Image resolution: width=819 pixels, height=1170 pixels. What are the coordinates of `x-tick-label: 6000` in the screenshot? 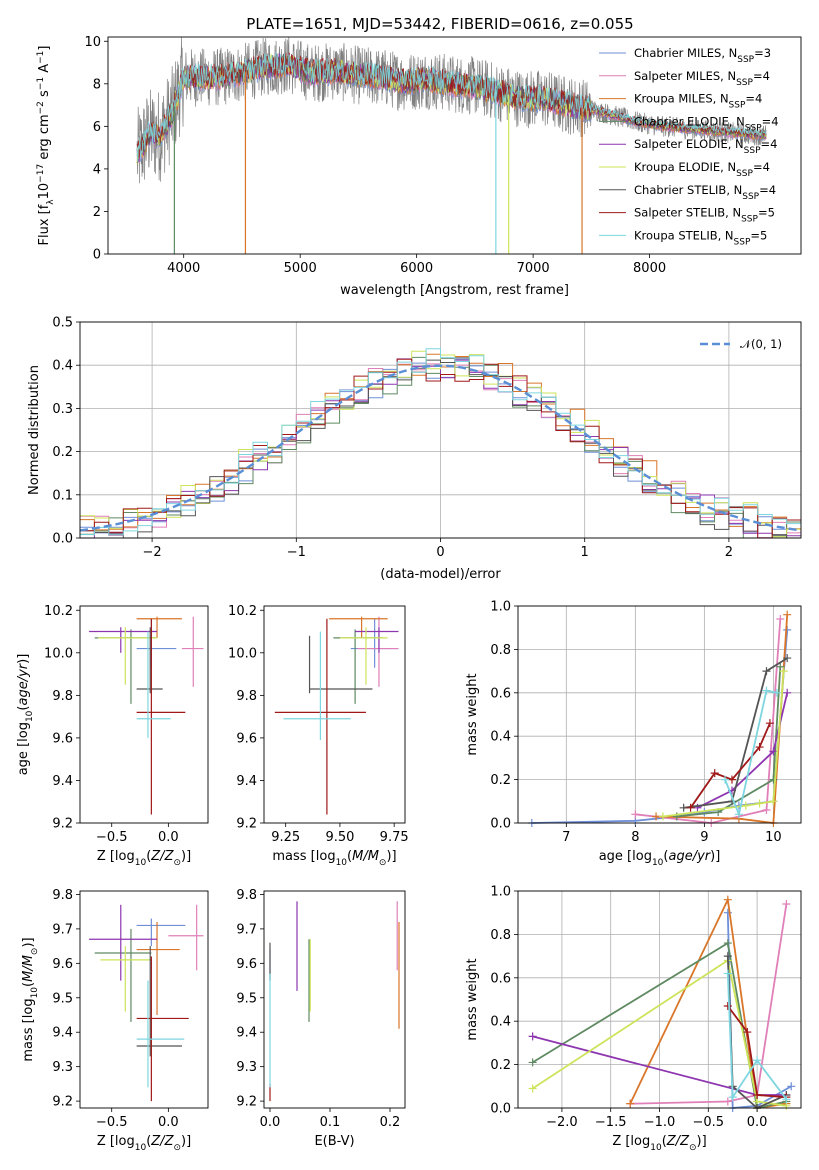 It's located at (416, 268).